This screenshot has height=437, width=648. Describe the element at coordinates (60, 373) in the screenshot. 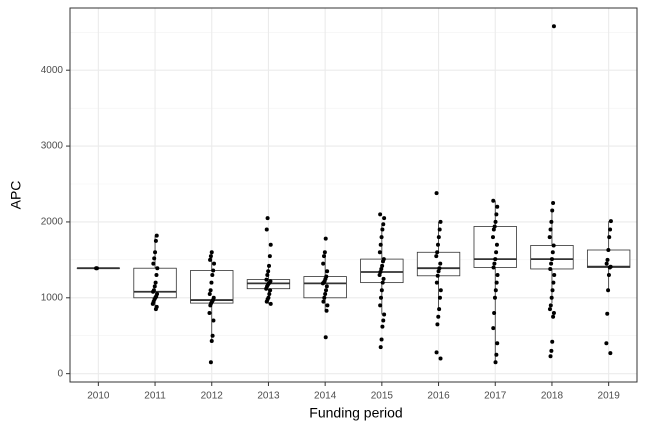

I see `y-tick-label: 0` at that location.